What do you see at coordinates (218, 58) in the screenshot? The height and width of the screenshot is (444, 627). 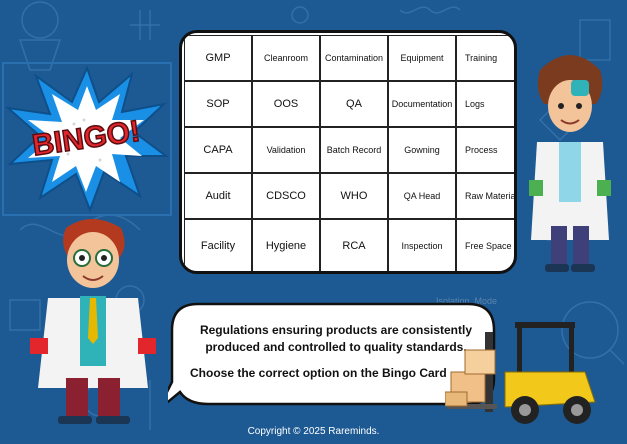 I see `bingo-cell-gmp: GMP` at bounding box center [218, 58].